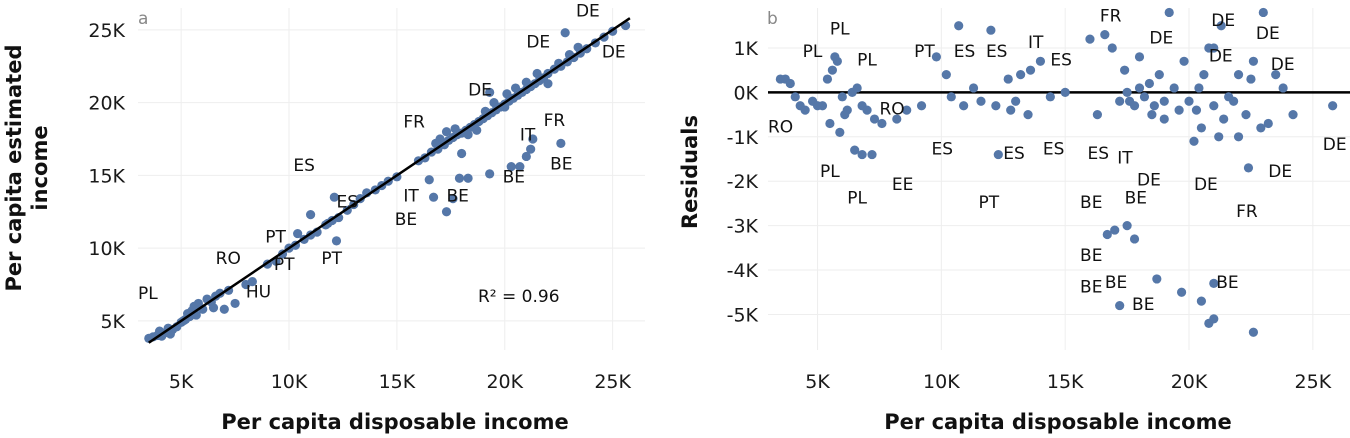  I want to click on panel-a-y-tick-label: 10K, so click(106, 249).